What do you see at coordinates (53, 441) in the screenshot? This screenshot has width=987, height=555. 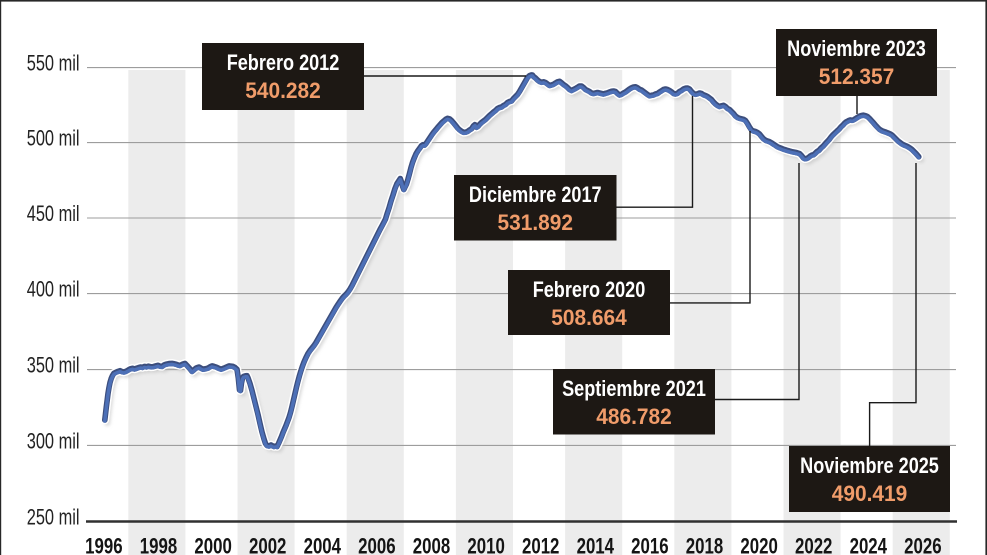 I see `svg-text: 300 mil` at bounding box center [53, 441].